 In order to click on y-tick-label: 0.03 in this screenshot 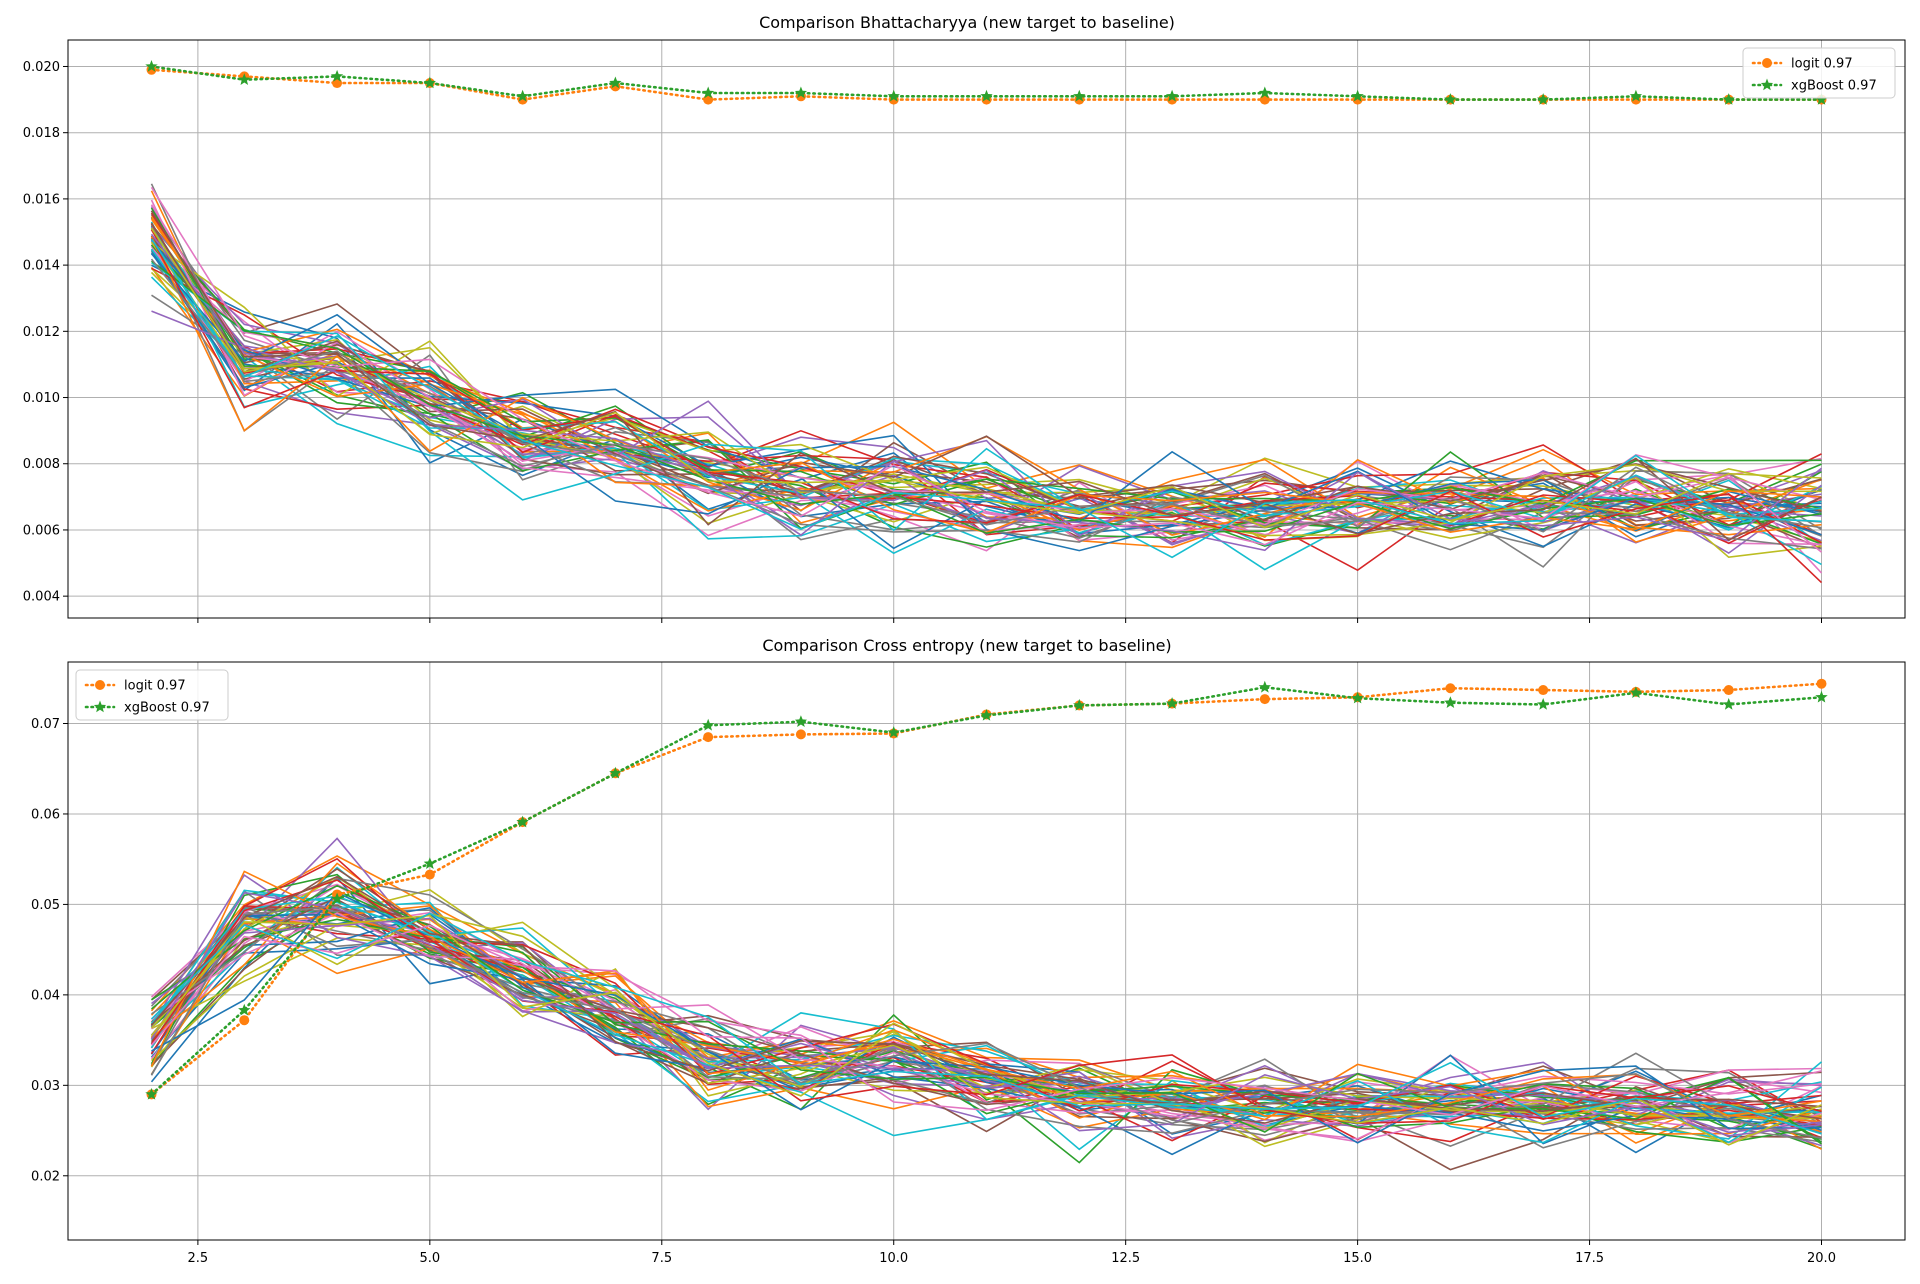, I will do `click(45, 1086)`.